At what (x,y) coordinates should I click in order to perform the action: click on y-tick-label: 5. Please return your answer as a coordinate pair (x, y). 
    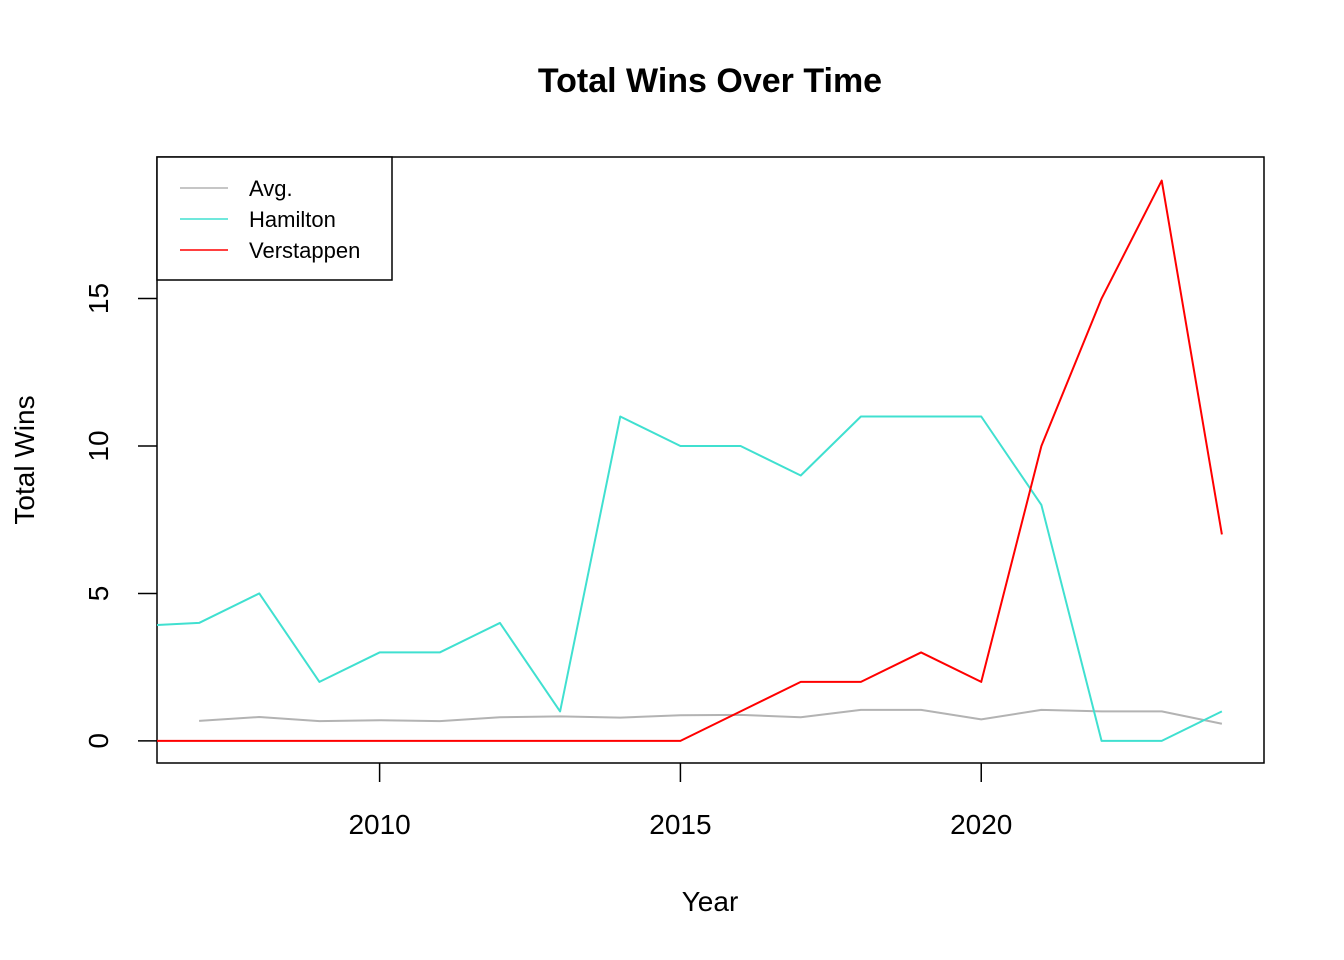
    Looking at the image, I should click on (98, 594).